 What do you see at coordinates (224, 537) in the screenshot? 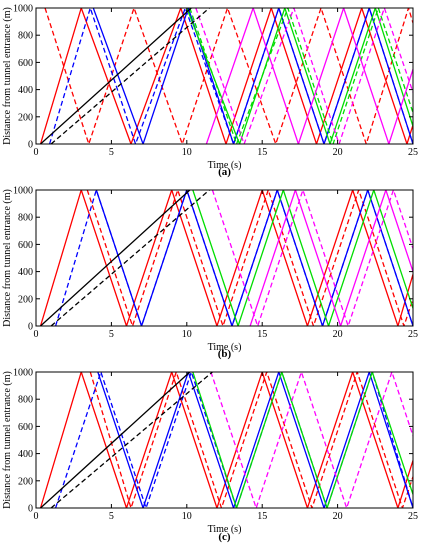
I see `panel-caption: (c)` at bounding box center [224, 537].